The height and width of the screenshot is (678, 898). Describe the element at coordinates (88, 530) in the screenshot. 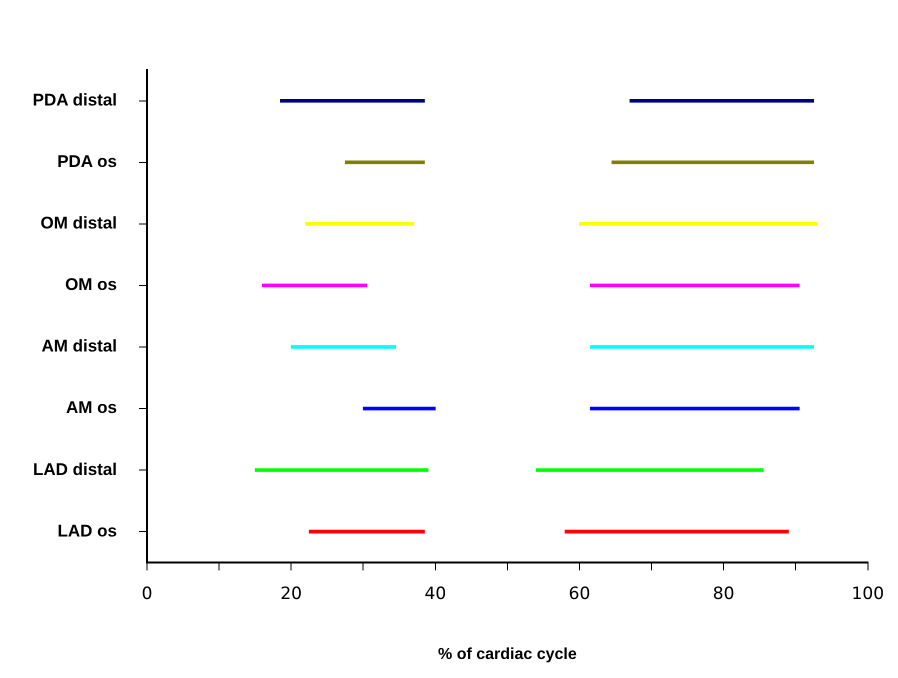

I see `y-tick-label: LAD os` at that location.